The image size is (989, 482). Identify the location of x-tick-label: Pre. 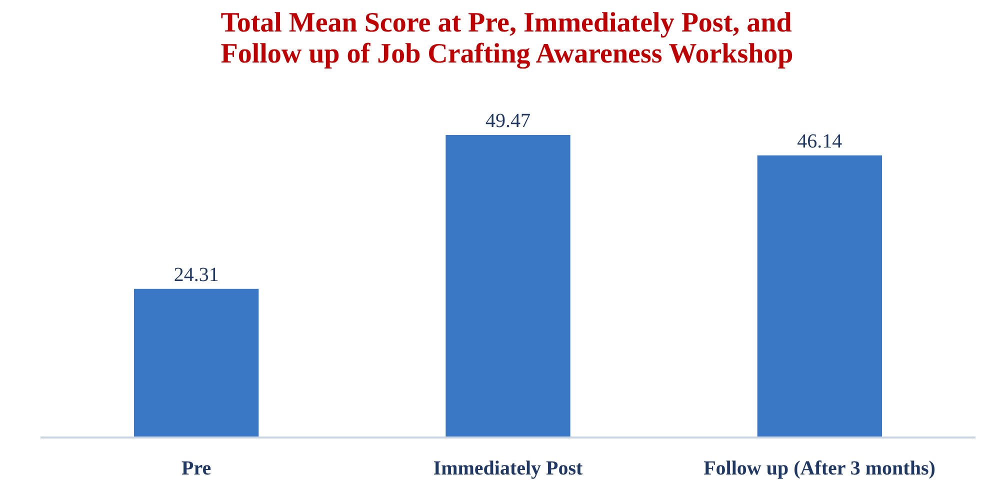
(197, 469).